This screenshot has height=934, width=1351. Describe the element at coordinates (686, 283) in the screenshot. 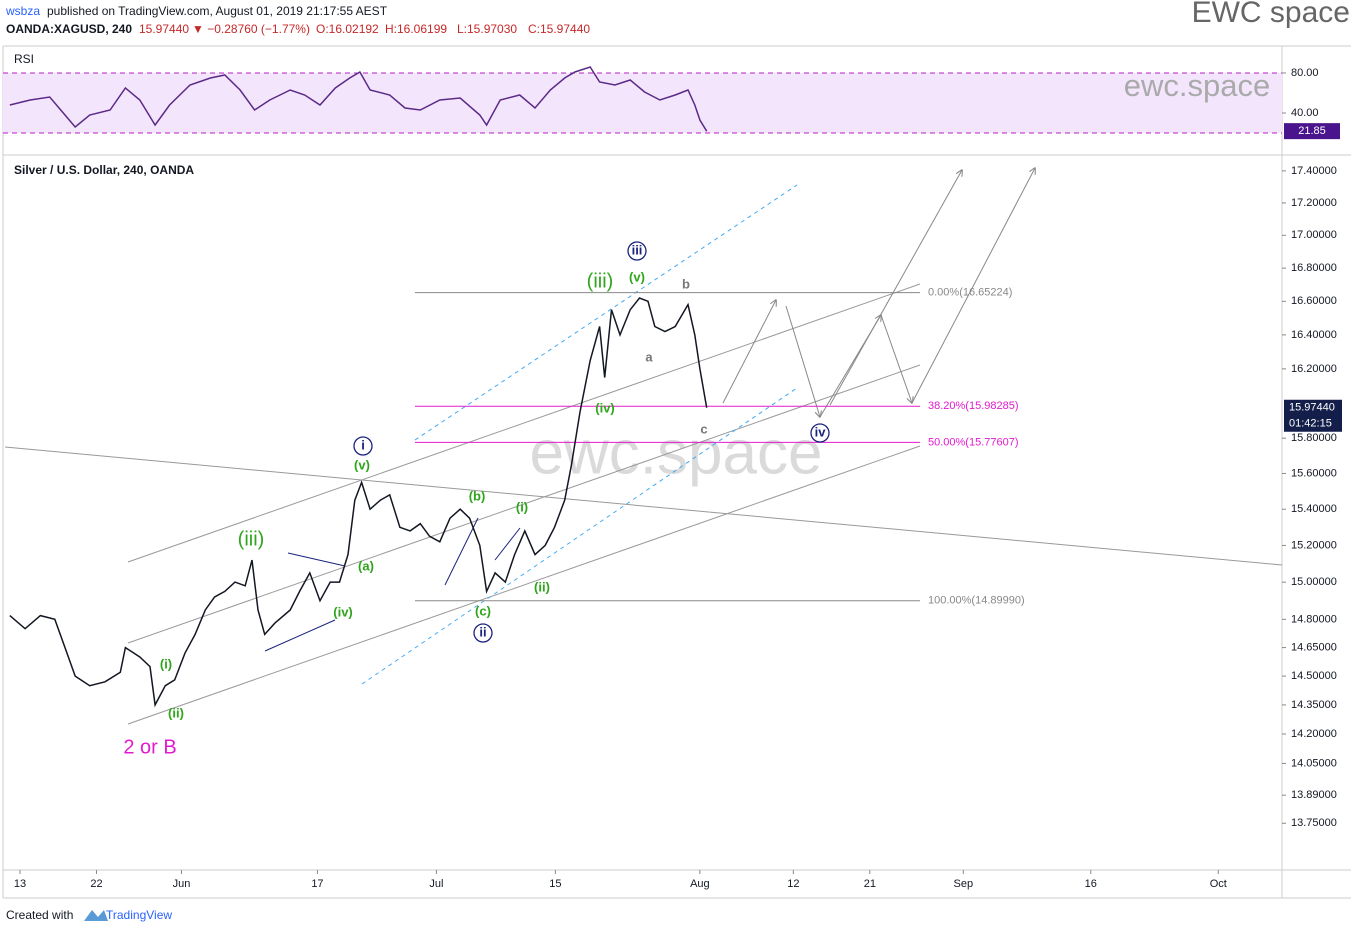

I see `wave-label: b` at that location.